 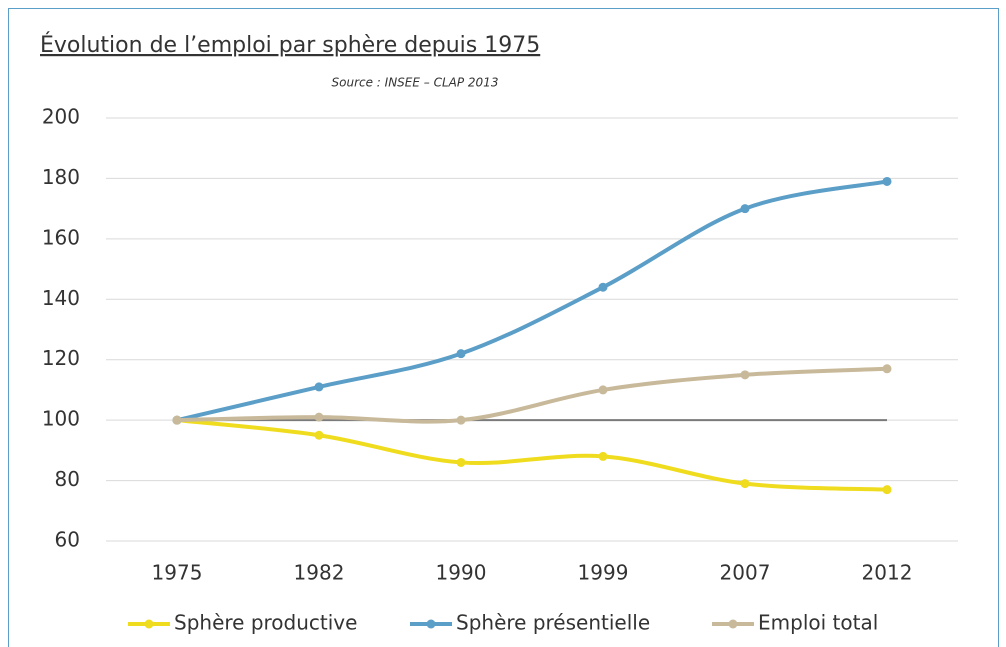 I want to click on legend-label: Sphère présentielle, so click(x=553, y=623).